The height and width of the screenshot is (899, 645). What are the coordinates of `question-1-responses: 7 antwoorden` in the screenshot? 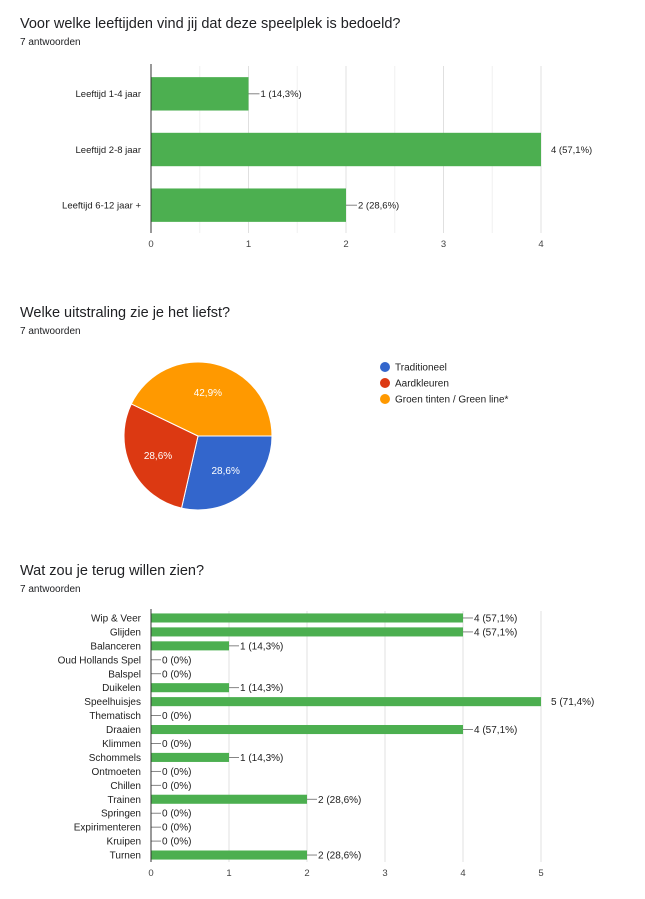 It's located at (50, 42).